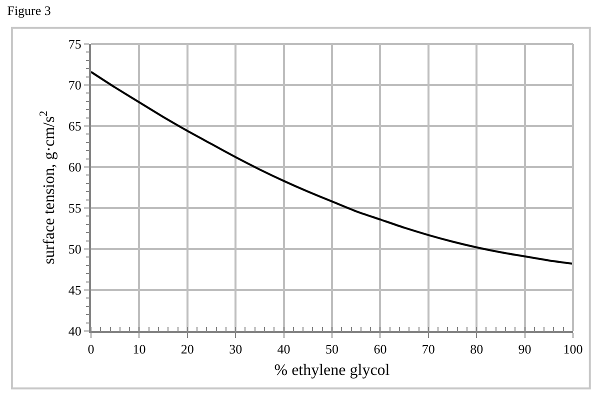 This screenshot has height=399, width=602. I want to click on x-tick-label: 80, so click(477, 349).